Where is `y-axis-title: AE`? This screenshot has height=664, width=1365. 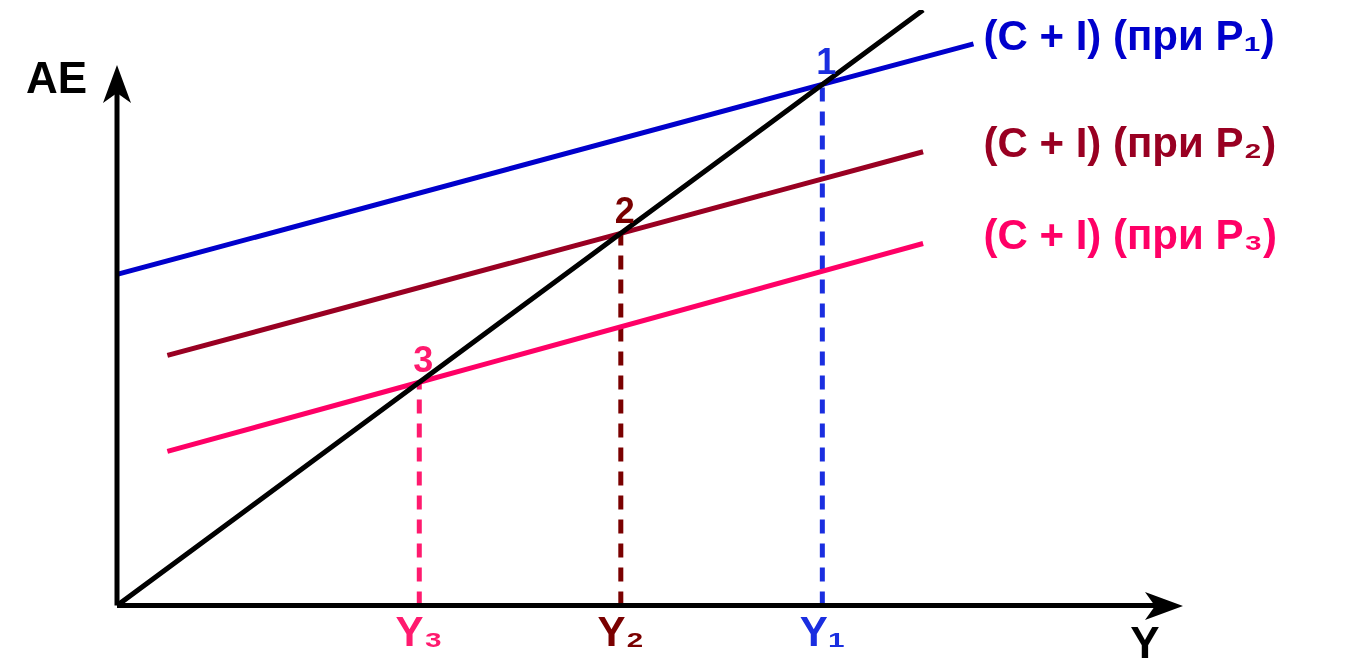 y-axis-title: AE is located at coordinates (56, 77).